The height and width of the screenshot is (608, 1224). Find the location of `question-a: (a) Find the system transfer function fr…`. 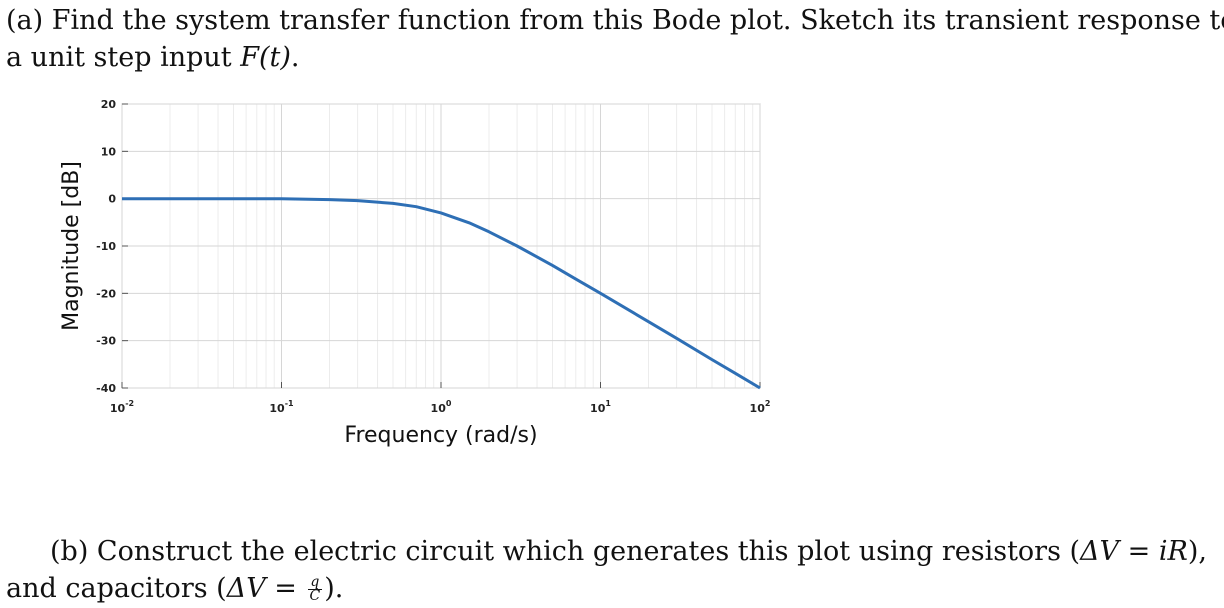

question-a: (a) Find the system transfer function fr… is located at coordinates (615, 39).